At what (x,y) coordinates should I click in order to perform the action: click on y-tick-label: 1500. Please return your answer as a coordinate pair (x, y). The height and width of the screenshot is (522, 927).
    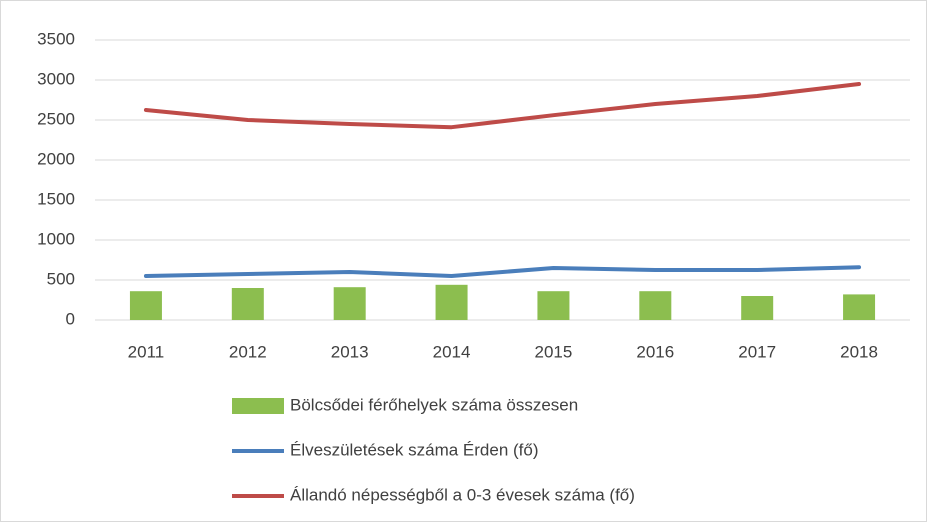
    Looking at the image, I should click on (56, 198).